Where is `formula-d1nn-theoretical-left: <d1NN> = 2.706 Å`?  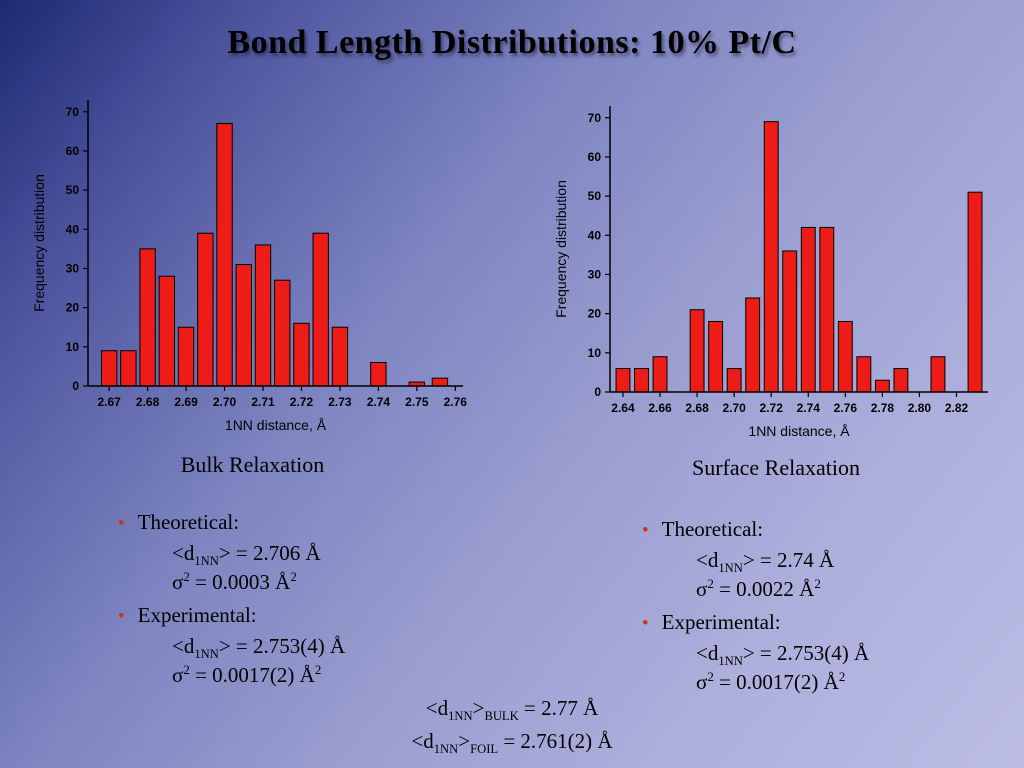
formula-d1nn-theoretical-left: <d1NN> = 2.706 Å is located at coordinates (246, 555).